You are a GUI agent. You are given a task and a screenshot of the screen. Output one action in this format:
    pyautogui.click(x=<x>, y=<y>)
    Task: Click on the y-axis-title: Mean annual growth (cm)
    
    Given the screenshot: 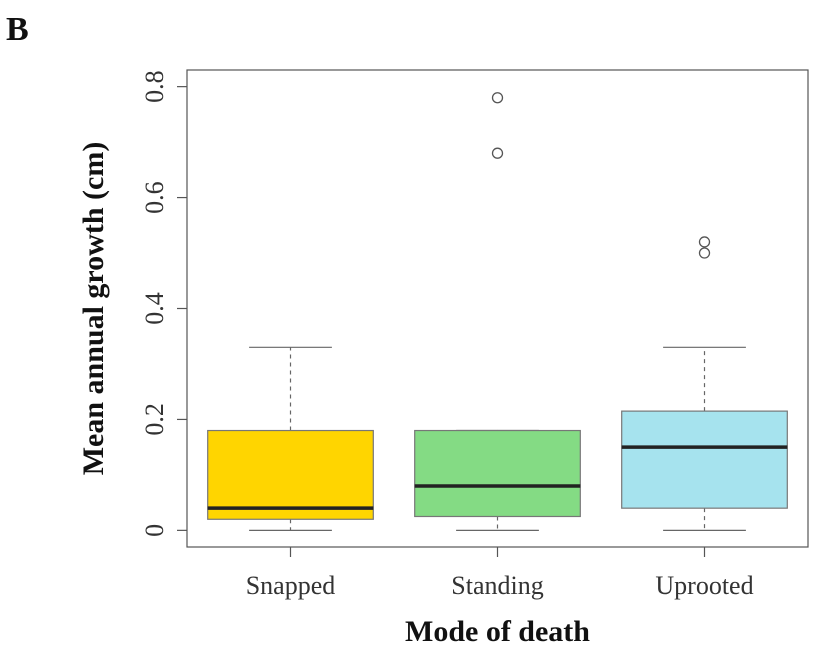 What is the action you would take?
    pyautogui.click(x=93, y=309)
    